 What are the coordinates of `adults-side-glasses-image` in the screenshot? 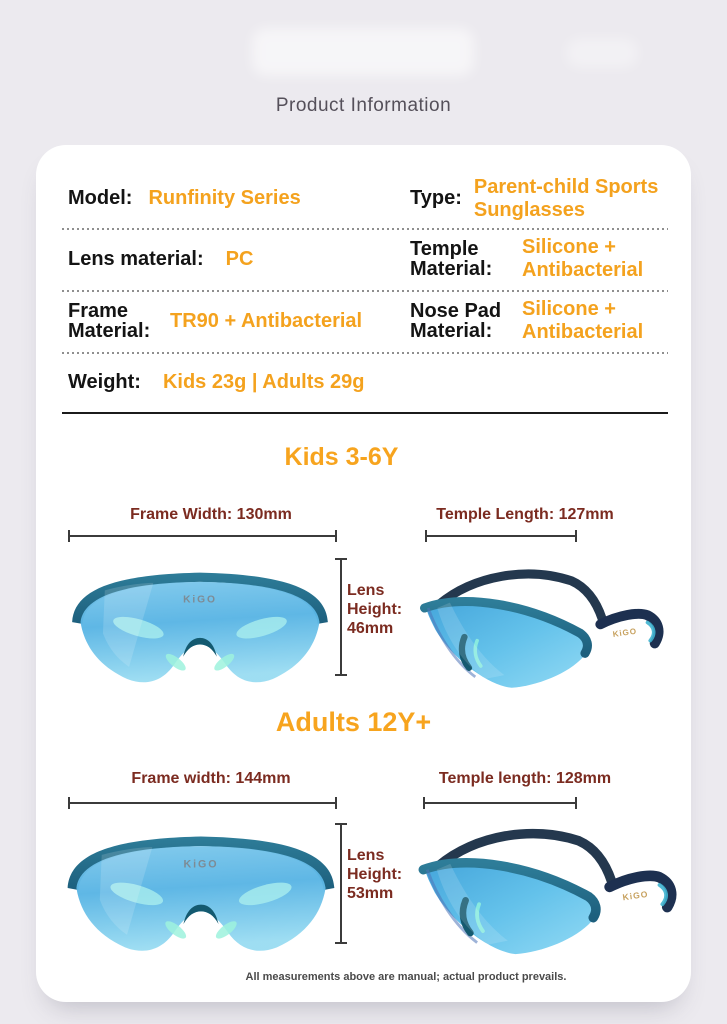 It's located at (552, 885).